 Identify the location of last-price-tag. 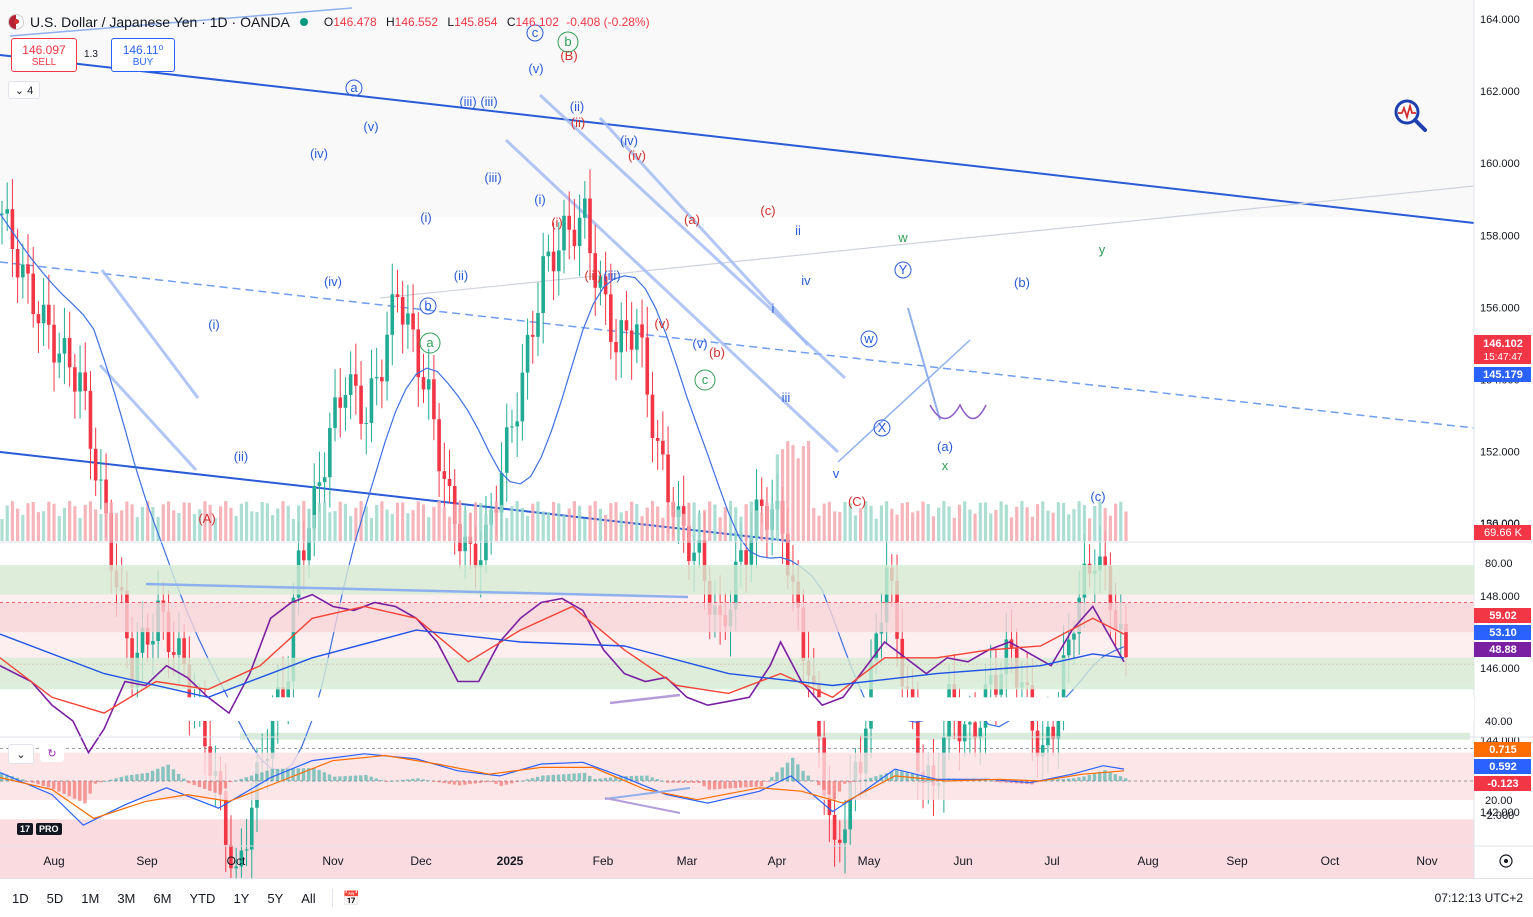
(1502, 349).